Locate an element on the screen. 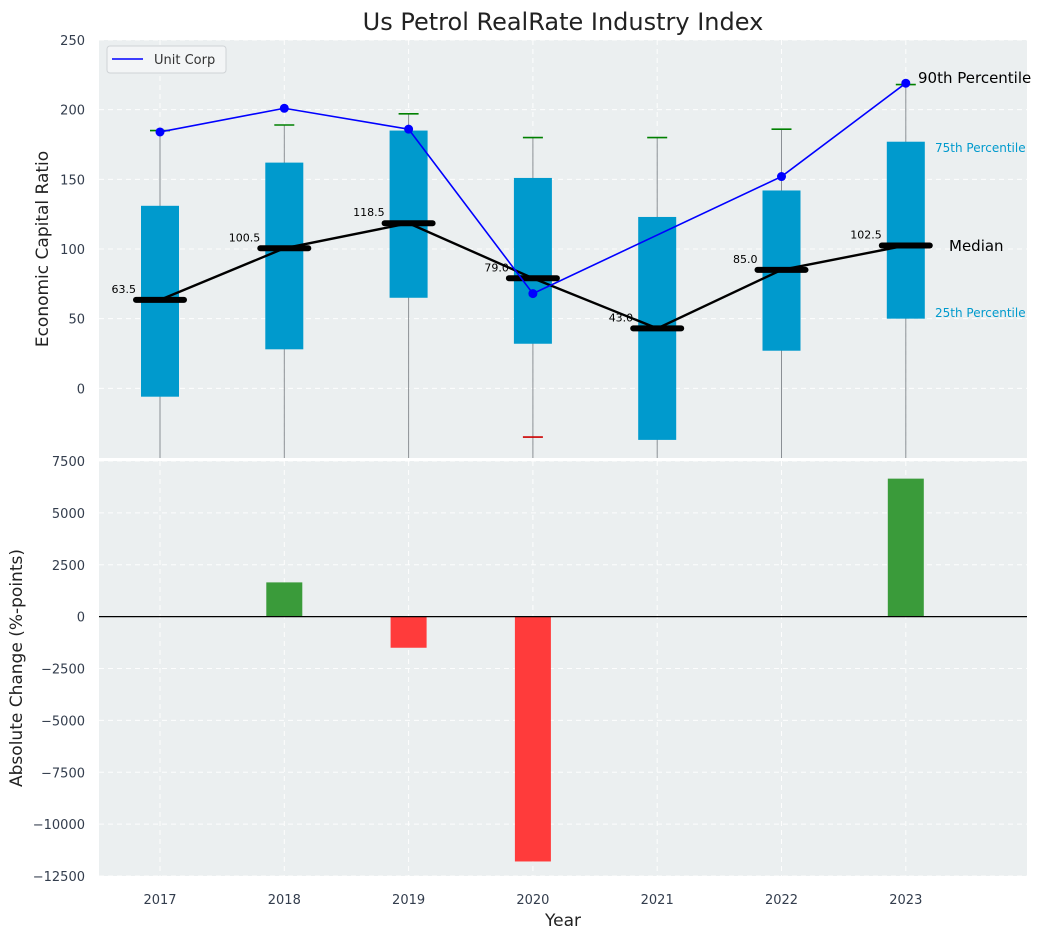  x-tick-2017: 2017 is located at coordinates (159, 900).